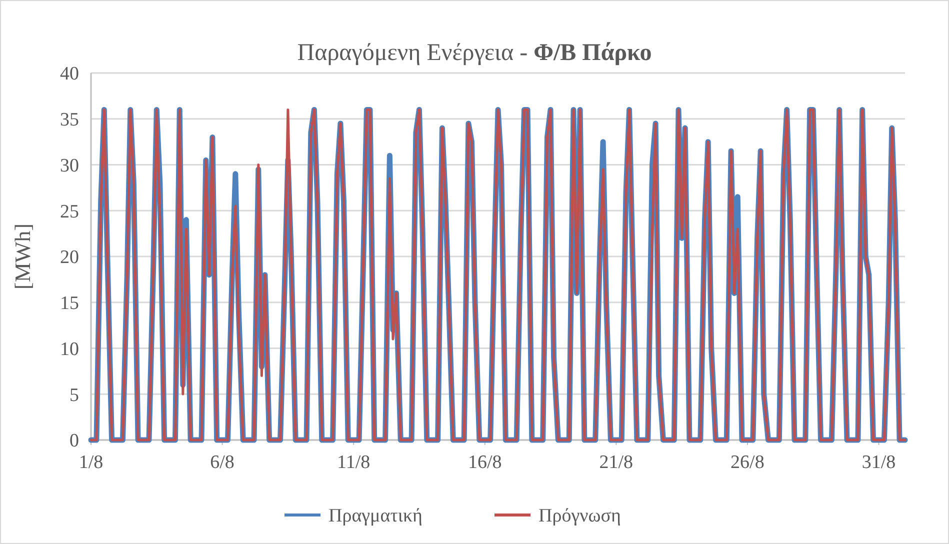 The width and height of the screenshot is (949, 544). Describe the element at coordinates (879, 462) in the screenshot. I see `x-tick-label: 31/8` at that location.